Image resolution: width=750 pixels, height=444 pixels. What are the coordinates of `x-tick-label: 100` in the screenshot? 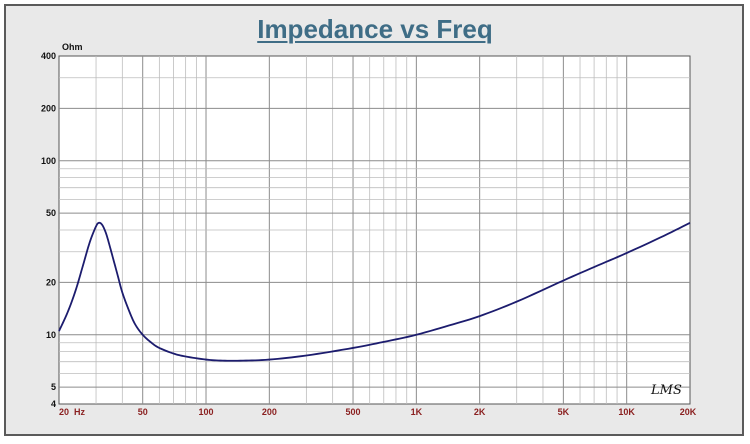 It's located at (206, 412).